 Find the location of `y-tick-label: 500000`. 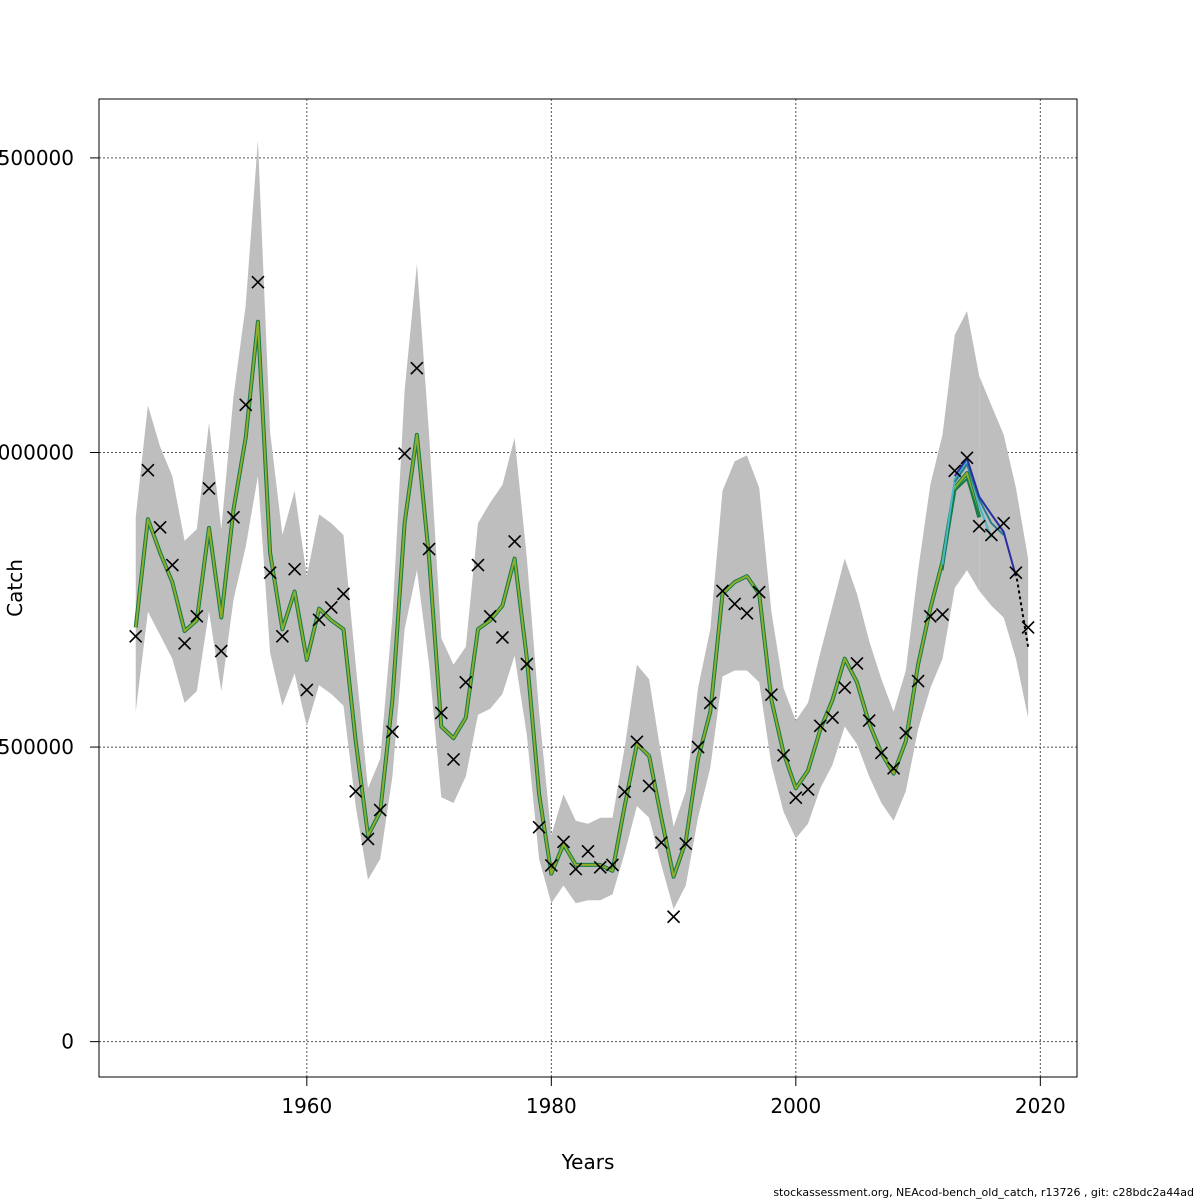

y-tick-label: 500000 is located at coordinates (37, 747).